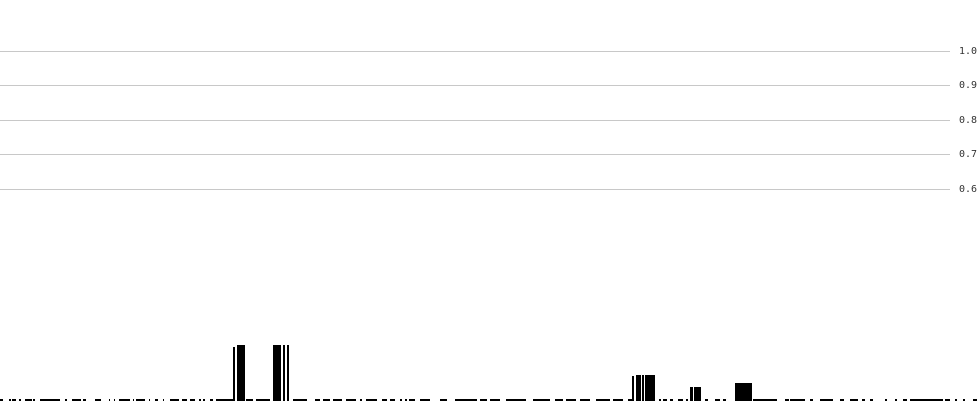  Describe the element at coordinates (968, 51) in the screenshot. I see `y-axis-tick-label: 1.0` at that location.